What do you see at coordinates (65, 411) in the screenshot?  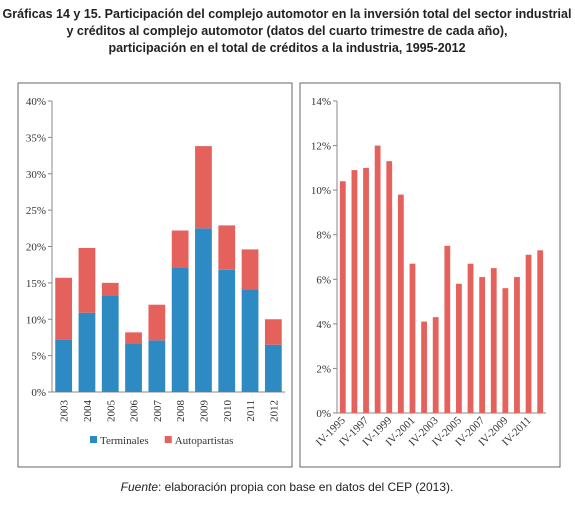 I see `x-tick-label: 2003` at bounding box center [65, 411].